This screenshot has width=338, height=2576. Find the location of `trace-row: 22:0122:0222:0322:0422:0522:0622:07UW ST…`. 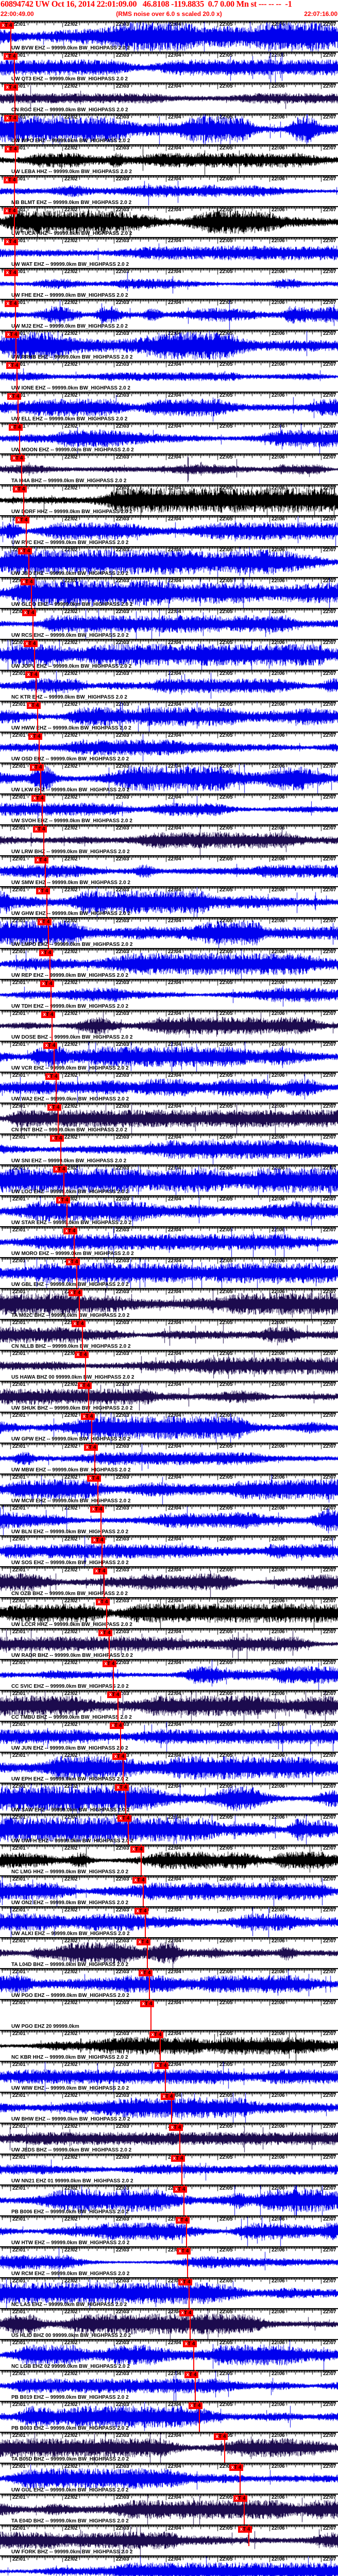

trace-row: 22:0122:0222:0322:0422:0522:0622:07UW ST… is located at coordinates (169, 1210).